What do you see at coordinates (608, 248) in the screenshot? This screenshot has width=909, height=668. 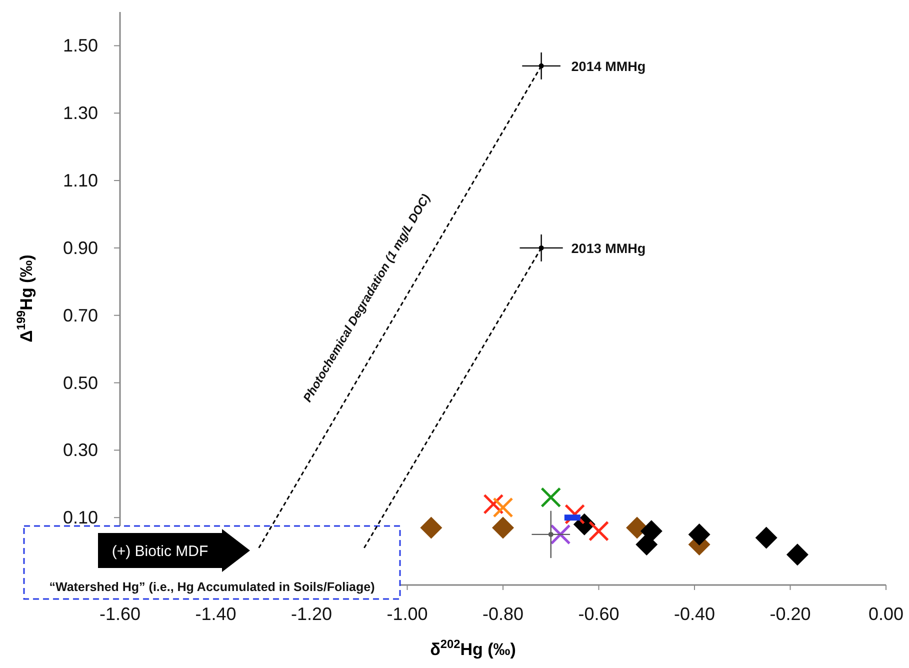 I see `annotation: 2013 MMHg` at bounding box center [608, 248].